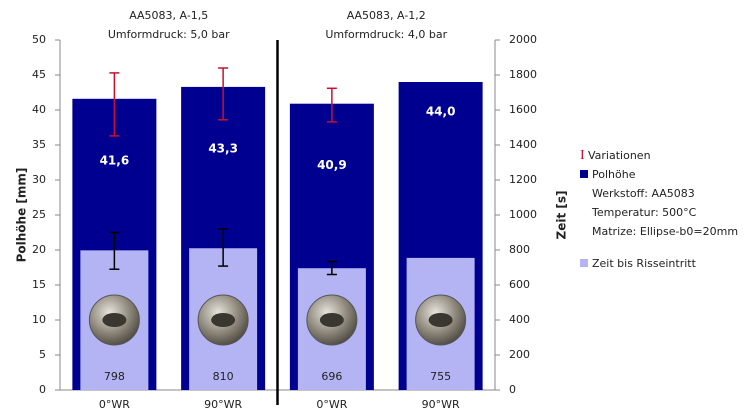 The image size is (749, 418). I want to click on legend-error-icon: I, so click(582, 155).